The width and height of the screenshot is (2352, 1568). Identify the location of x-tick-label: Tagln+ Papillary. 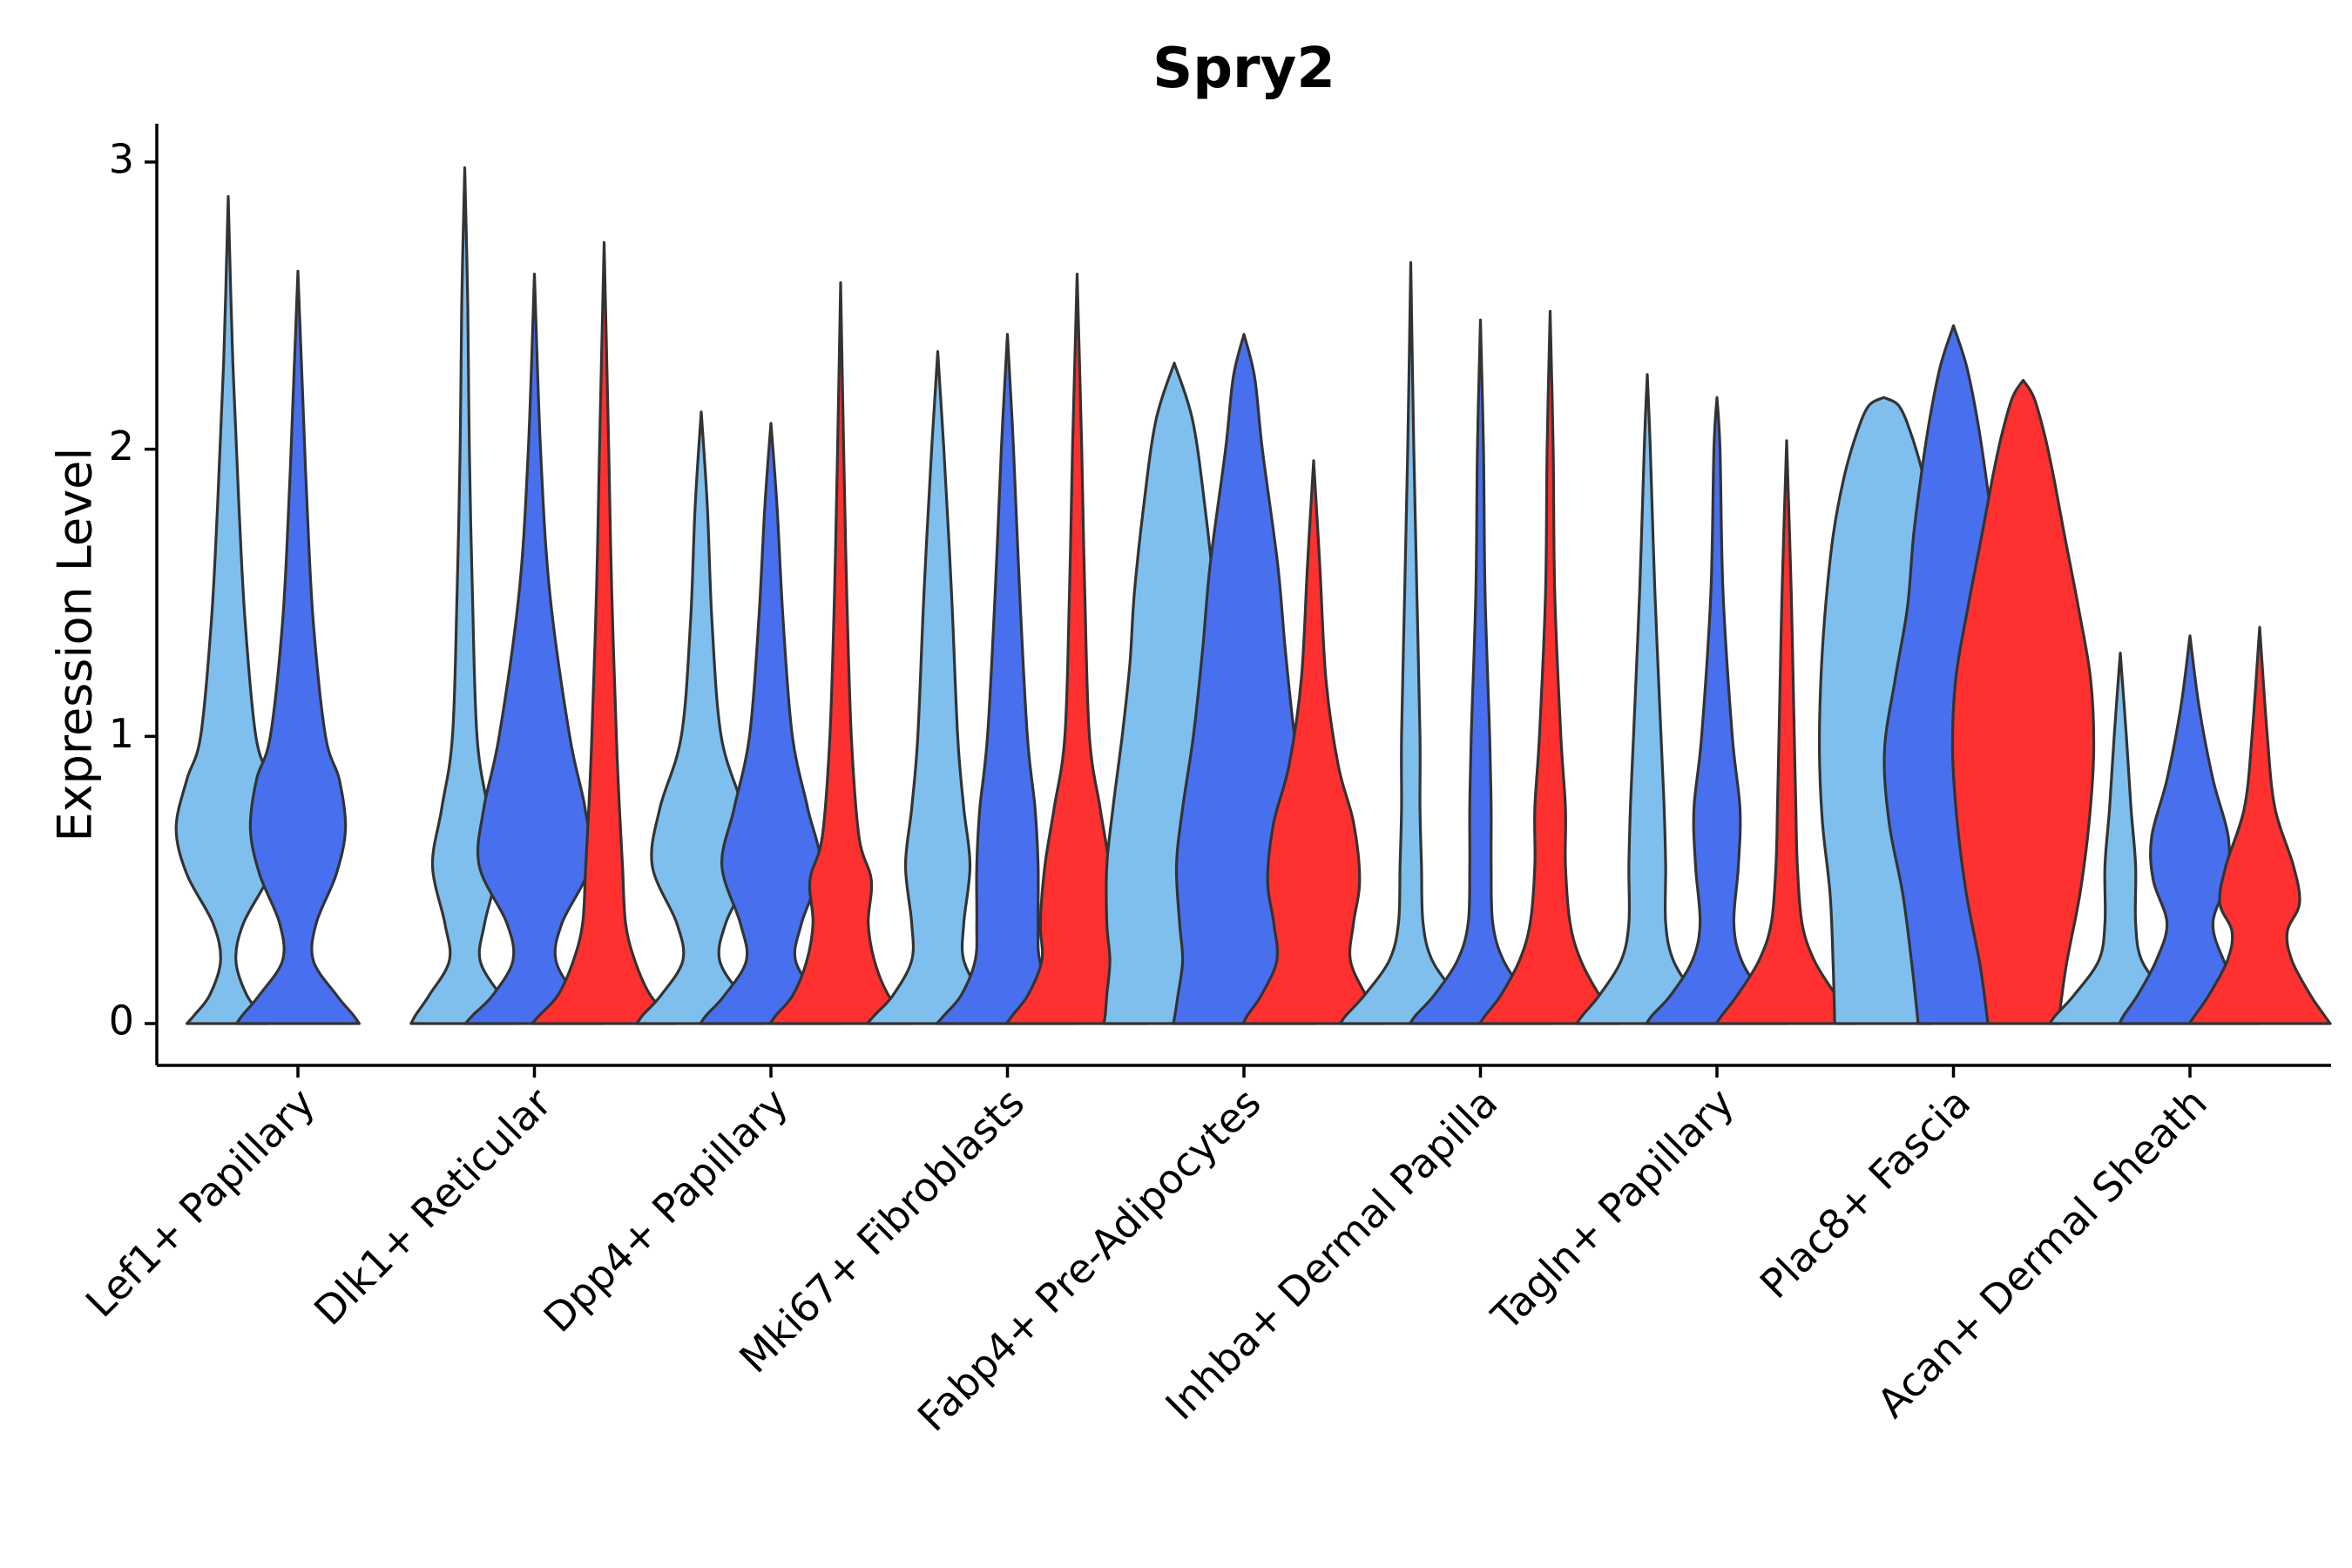
(1612, 1210).